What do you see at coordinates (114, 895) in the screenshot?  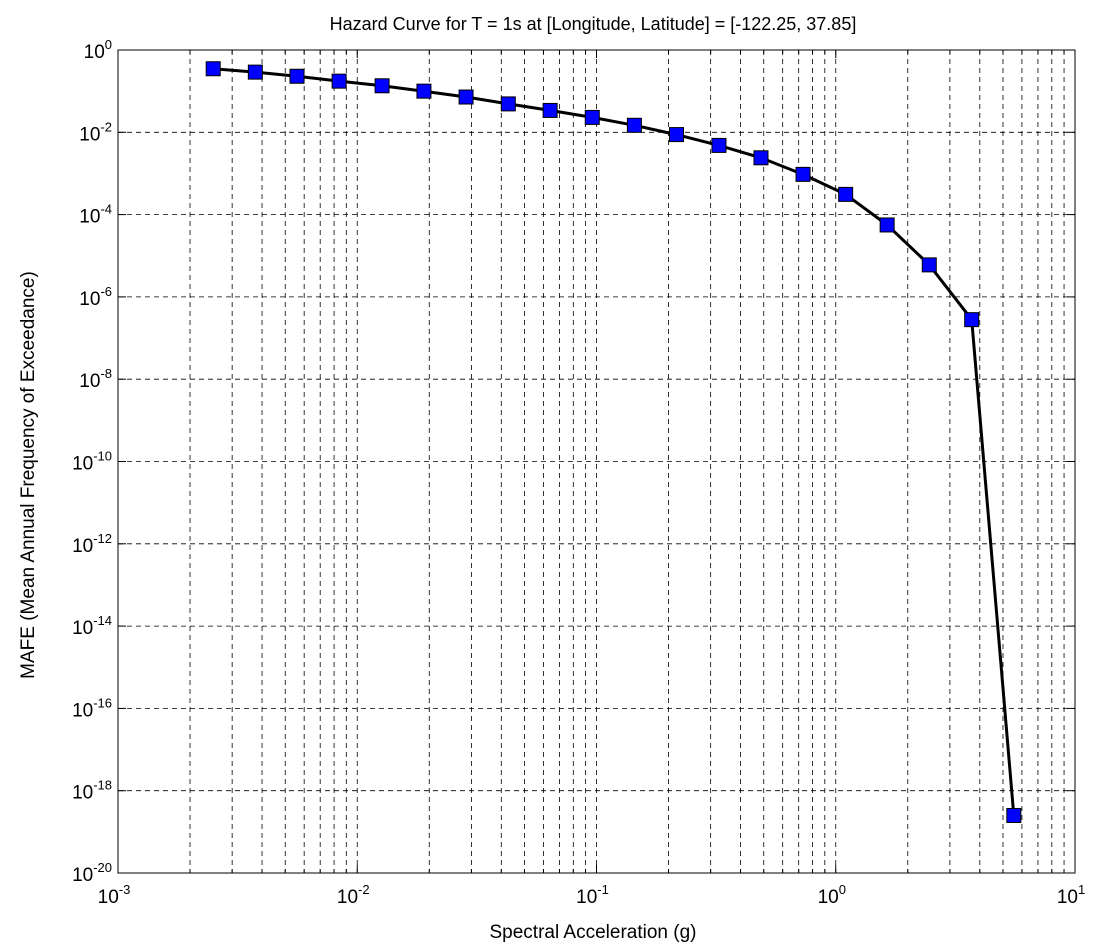 I see `x-tick-label: 10⁻³` at bounding box center [114, 895].